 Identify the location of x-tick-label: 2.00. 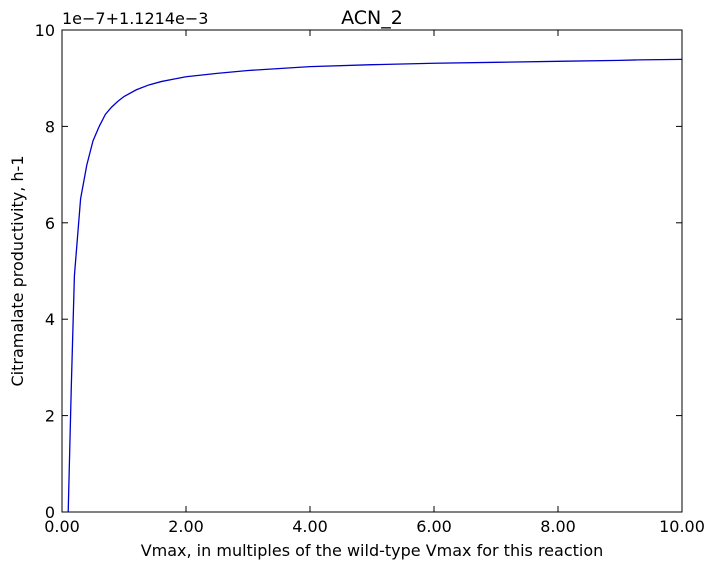
(186, 526).